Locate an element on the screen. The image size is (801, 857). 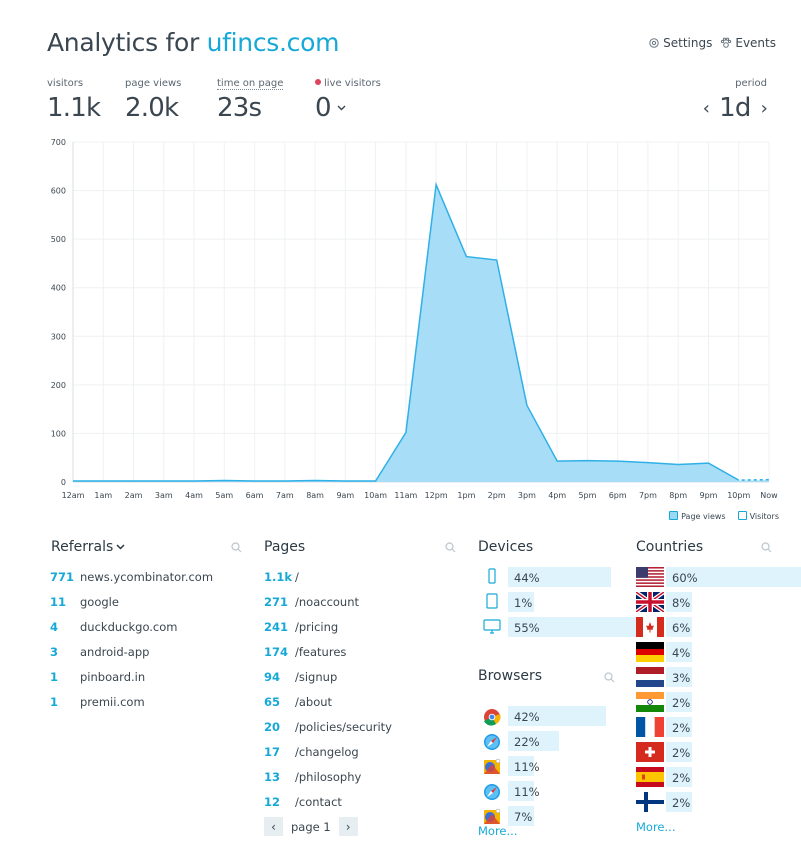
percent-value: 44% is located at coordinates (527, 578).